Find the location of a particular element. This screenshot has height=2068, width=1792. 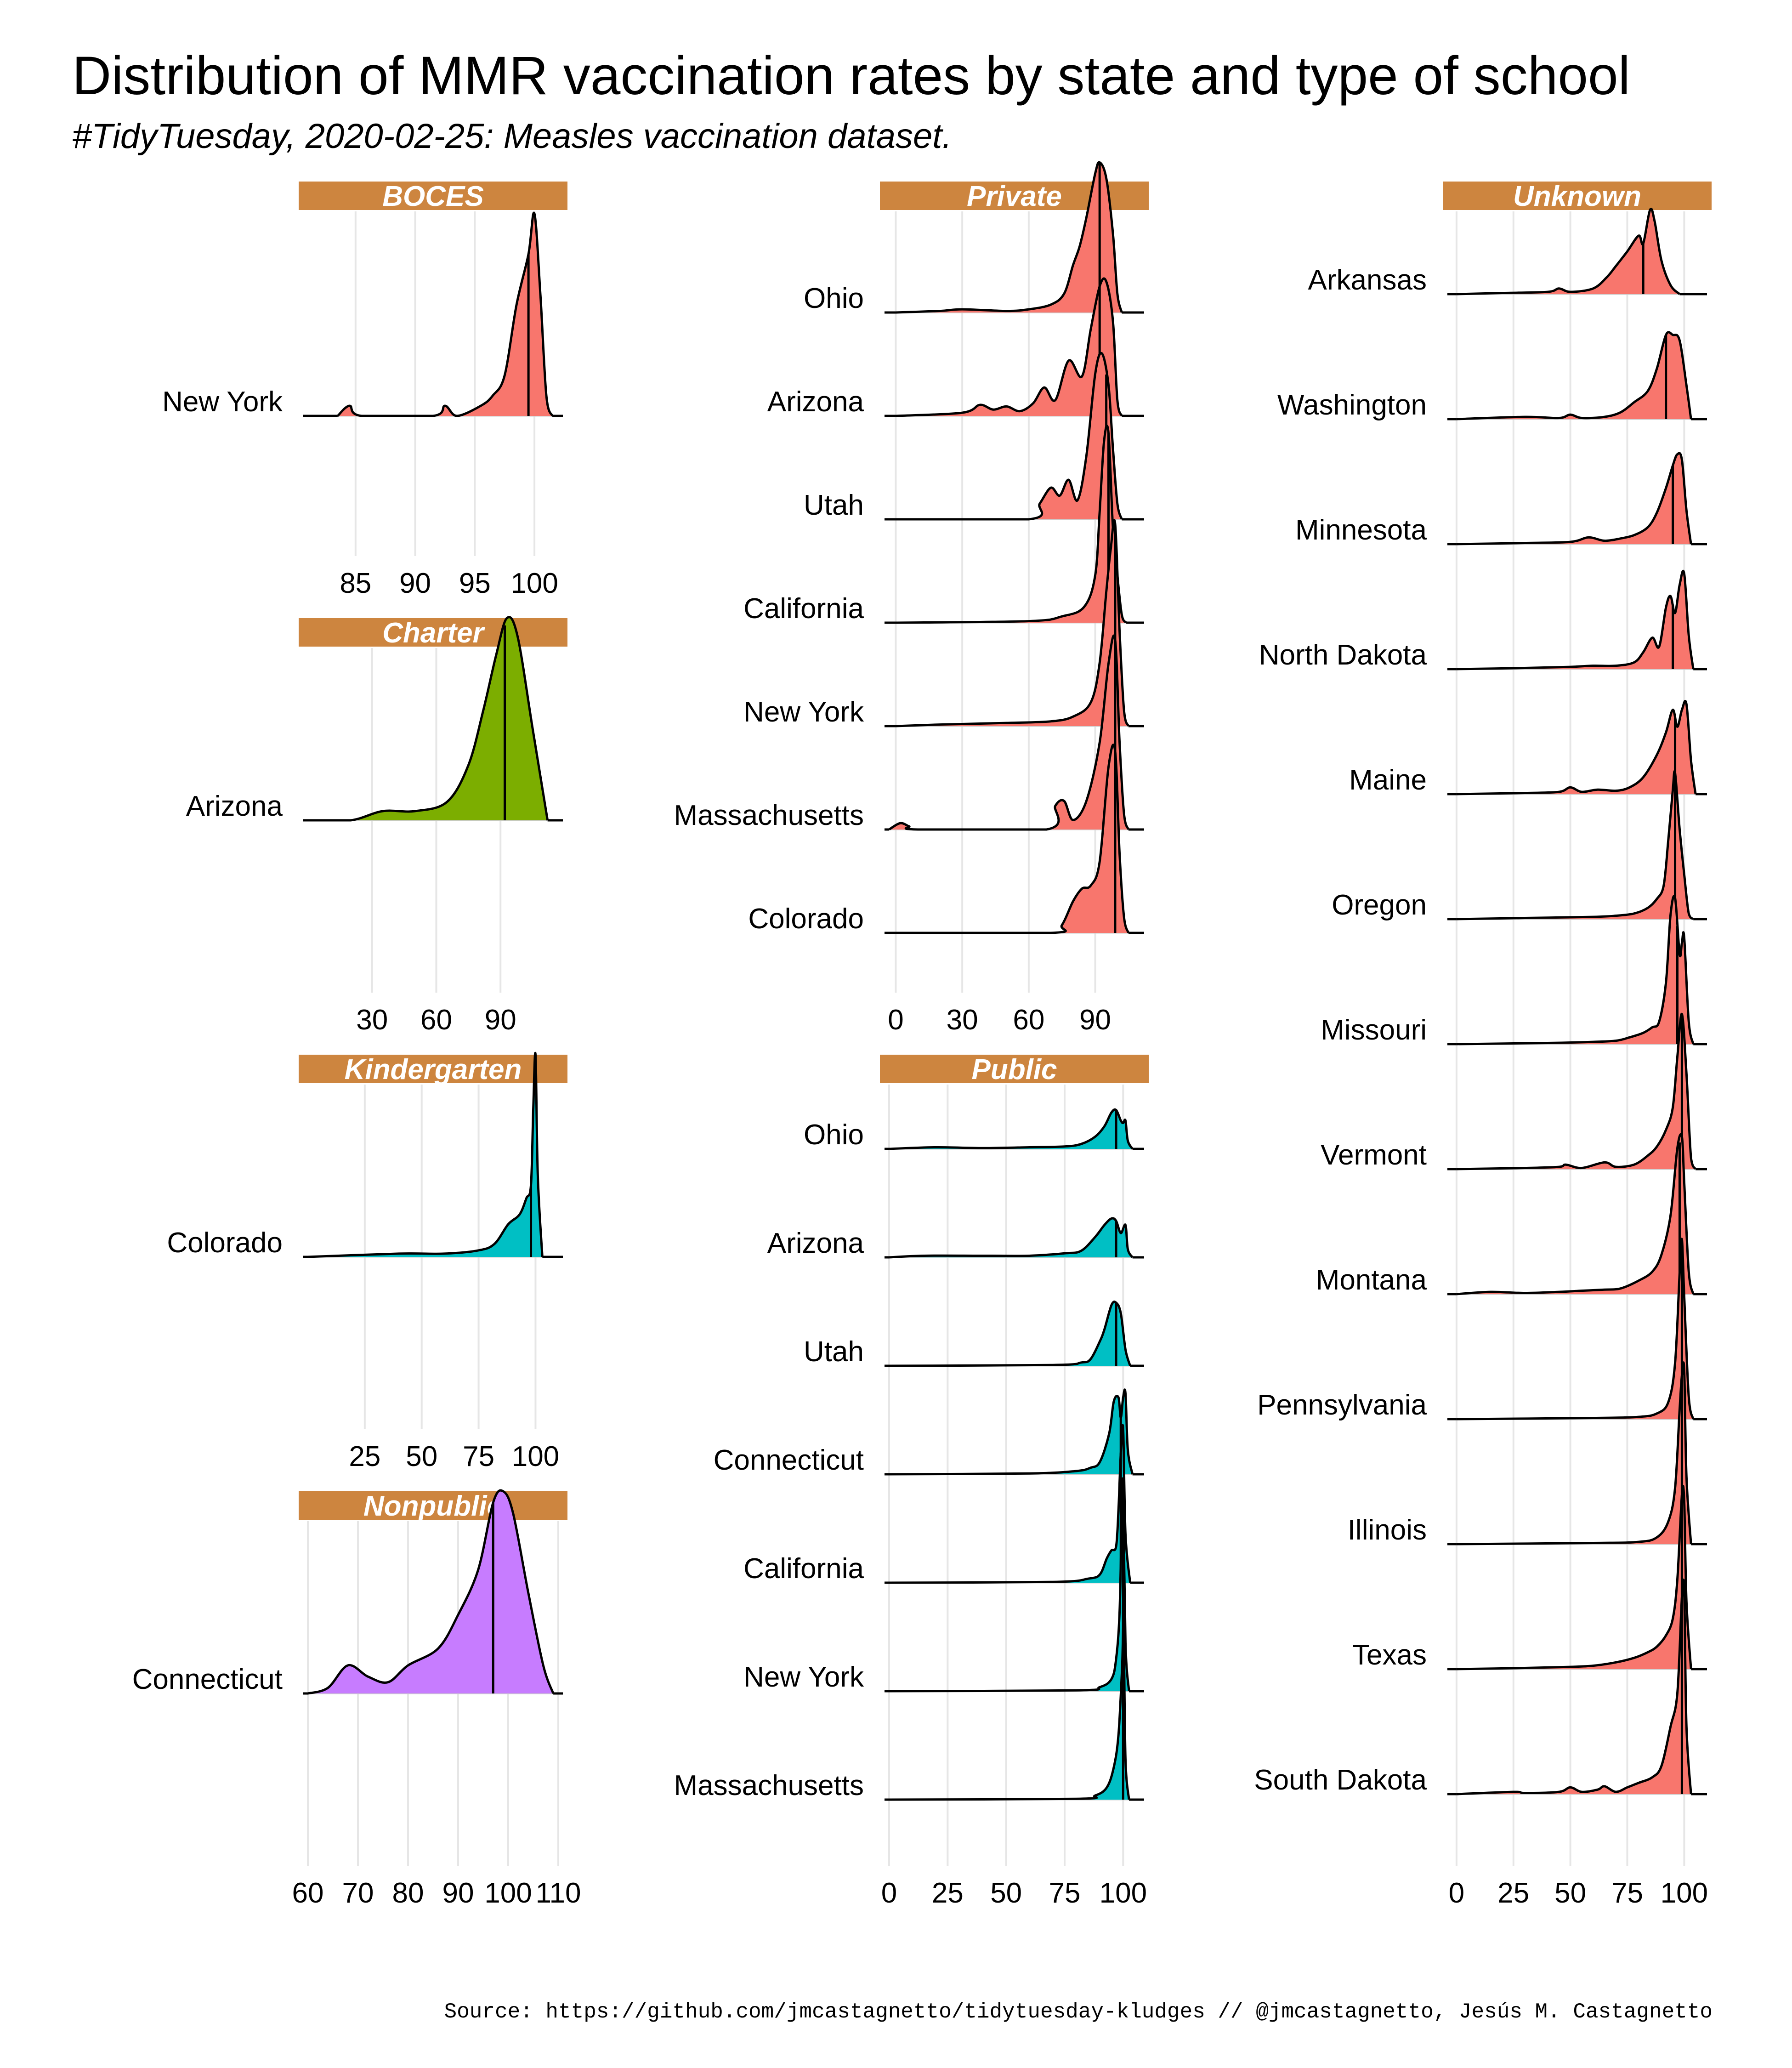

x-tick-label: 30 is located at coordinates (962, 1020).